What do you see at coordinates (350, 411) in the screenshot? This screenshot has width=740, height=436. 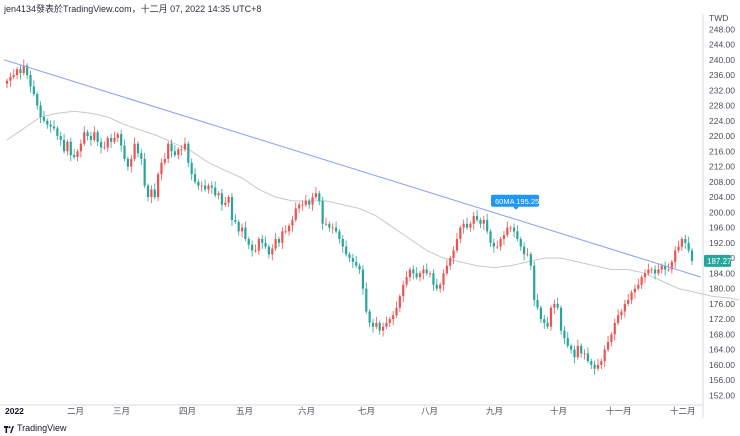 I see `x-axis: 2022 二月 三月 四月 五月 六月 七月 八月 九月 十月 十一月 十二月` at bounding box center [350, 411].